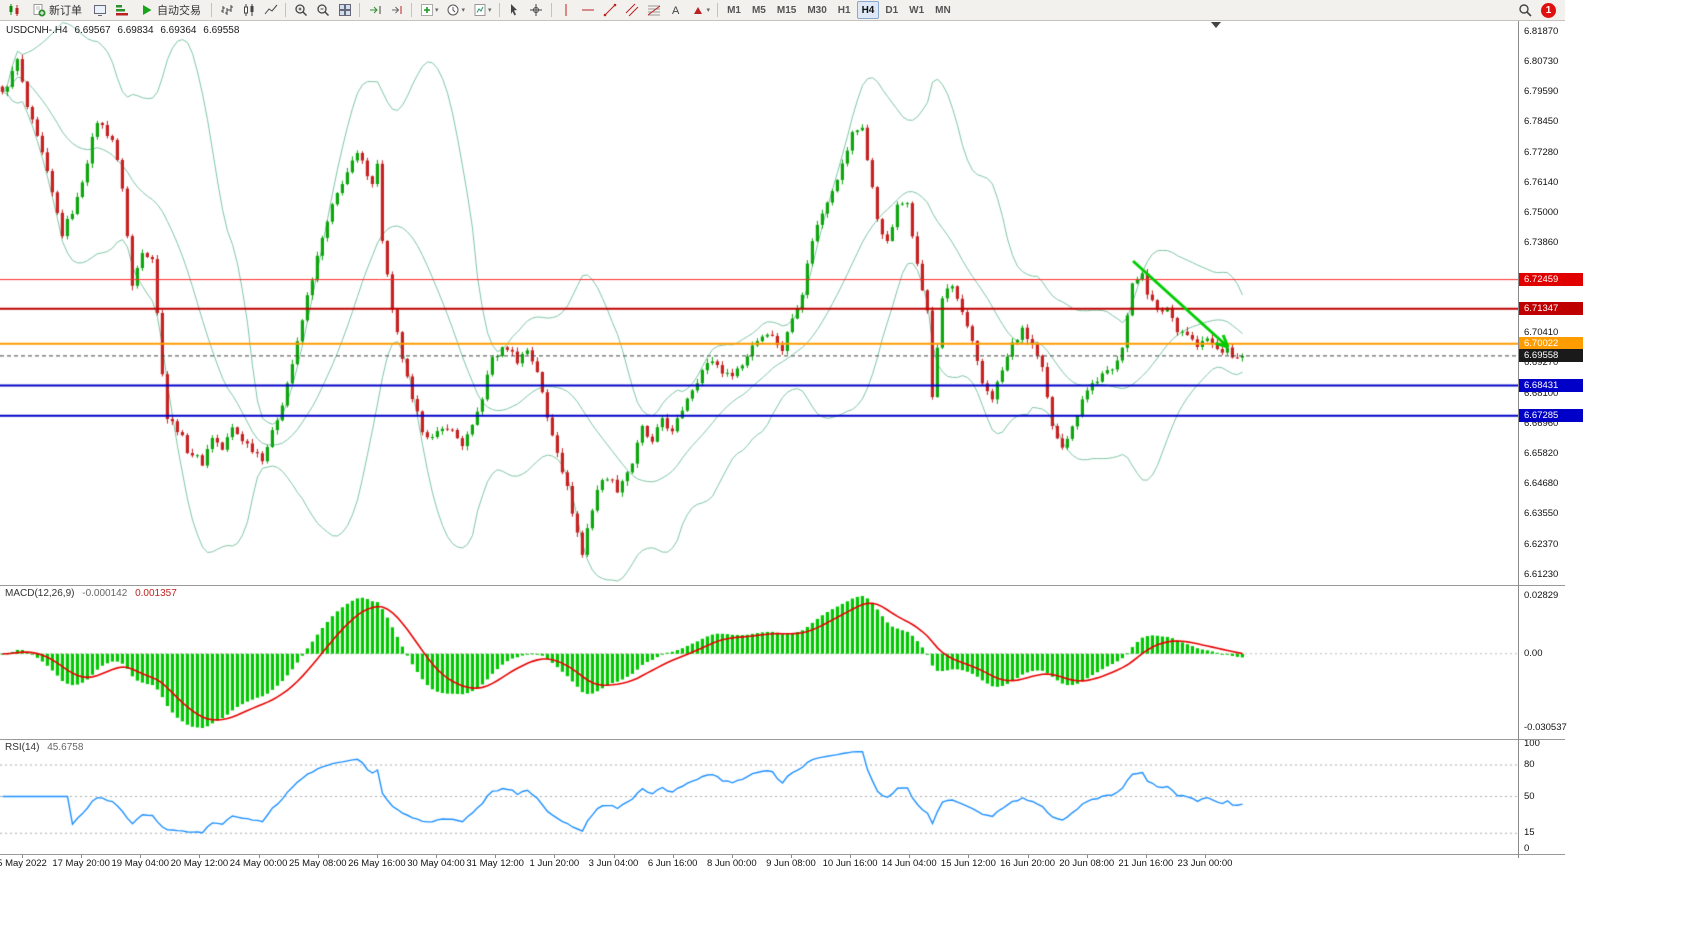 This screenshot has width=1699, height=943. Describe the element at coordinates (1541, 242) in the screenshot. I see `price-axis-label: 6.73860` at that location.